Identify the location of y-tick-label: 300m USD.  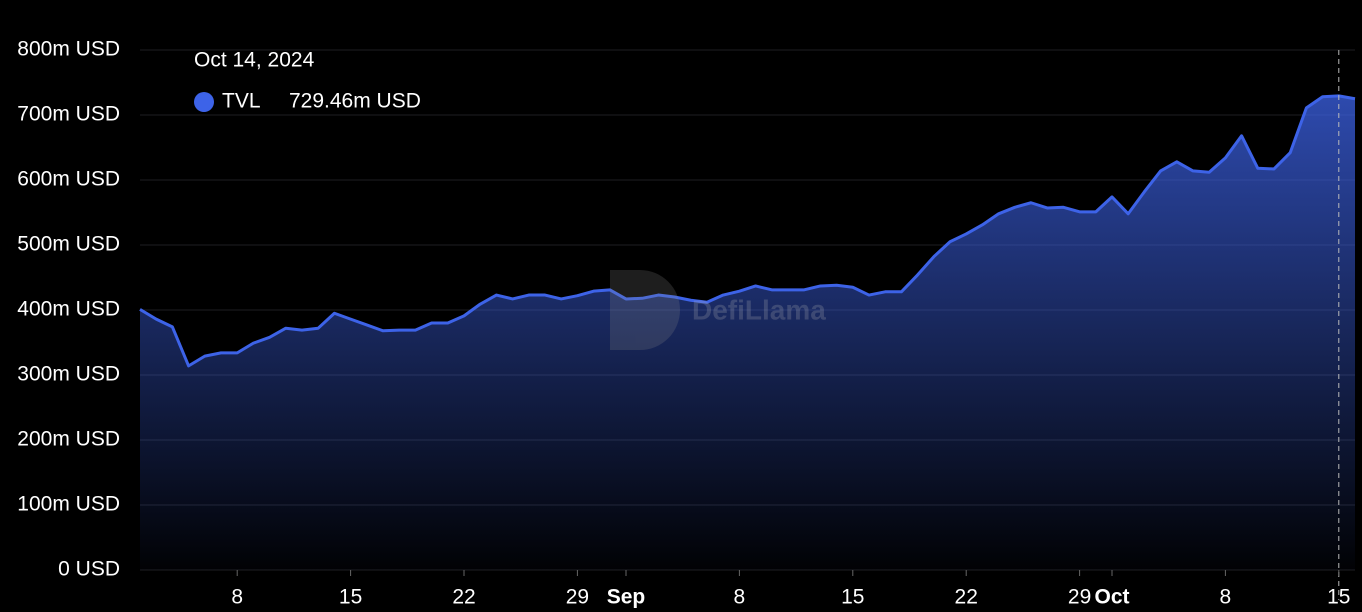
(68, 374).